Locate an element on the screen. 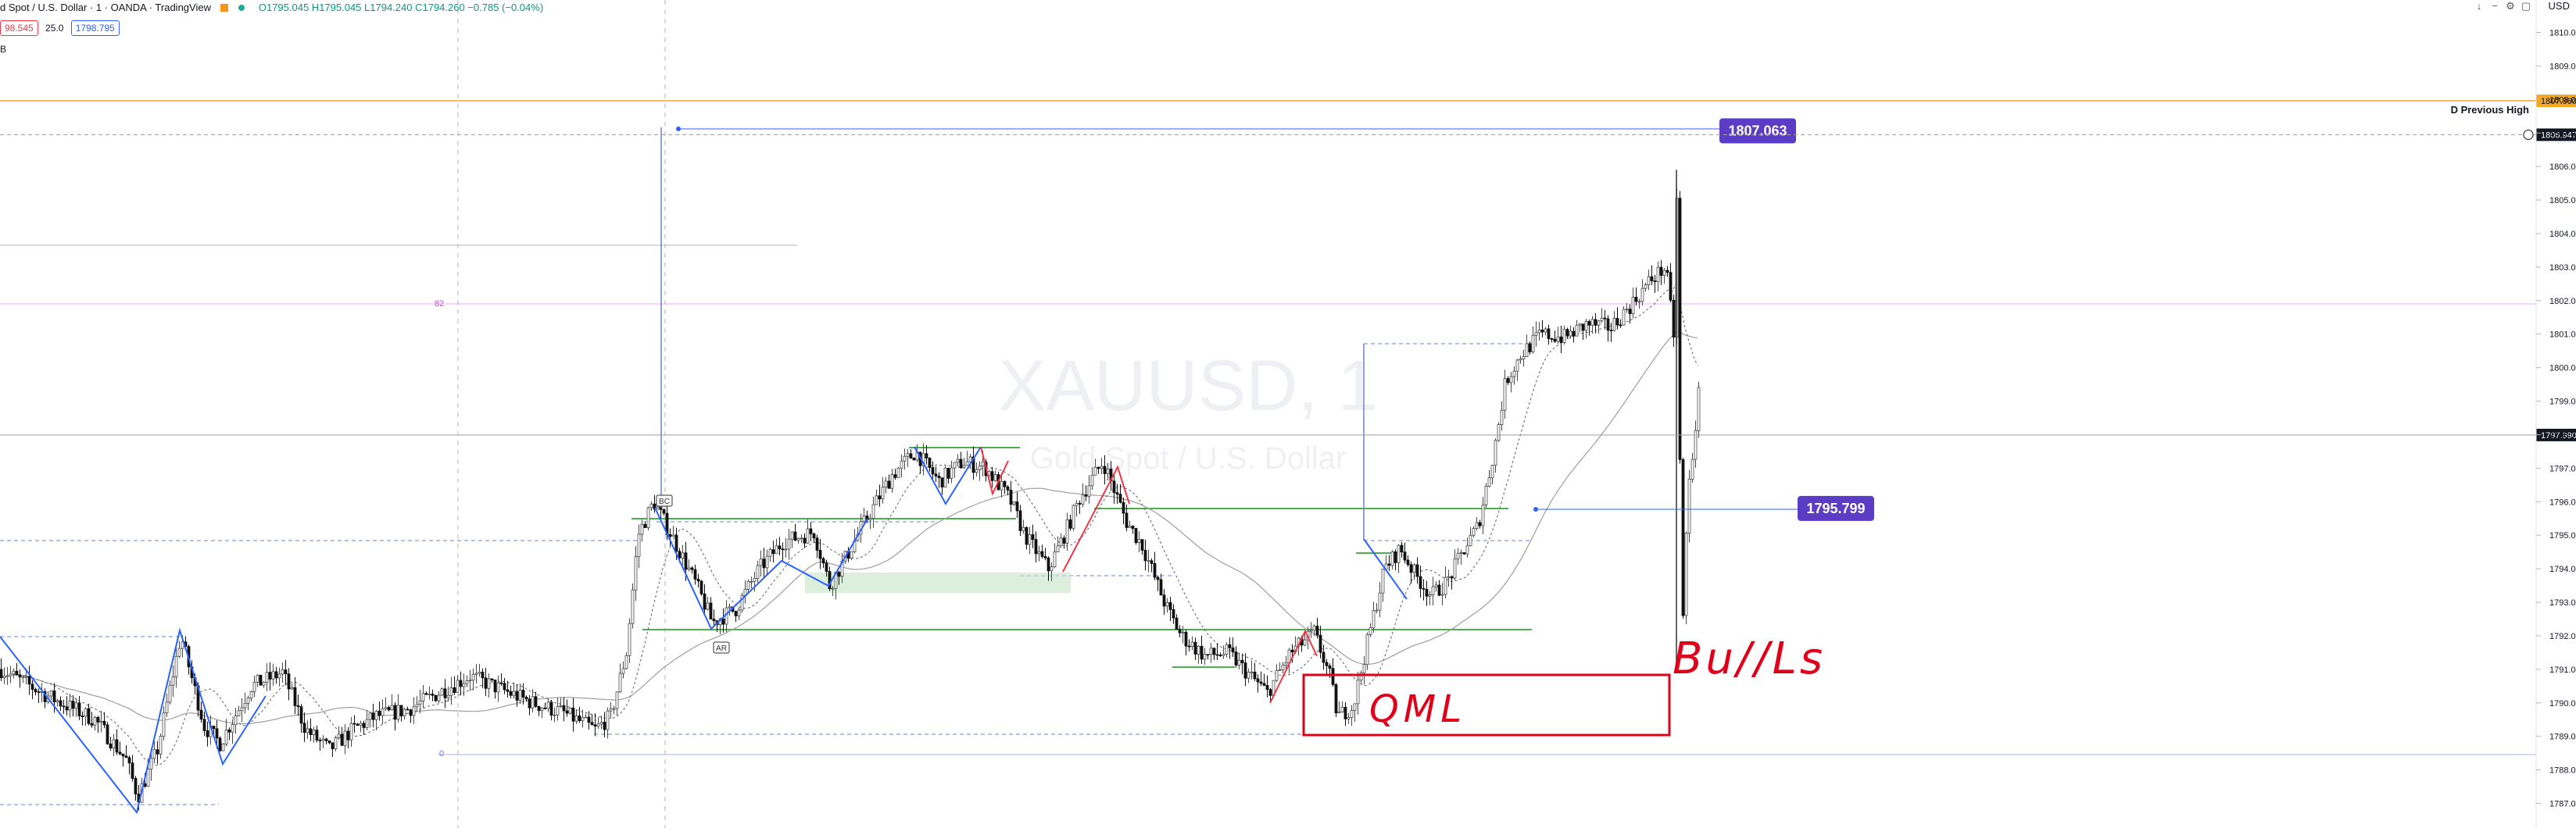 The height and width of the screenshot is (828, 2576). sell-button: 98.545 is located at coordinates (19, 28).